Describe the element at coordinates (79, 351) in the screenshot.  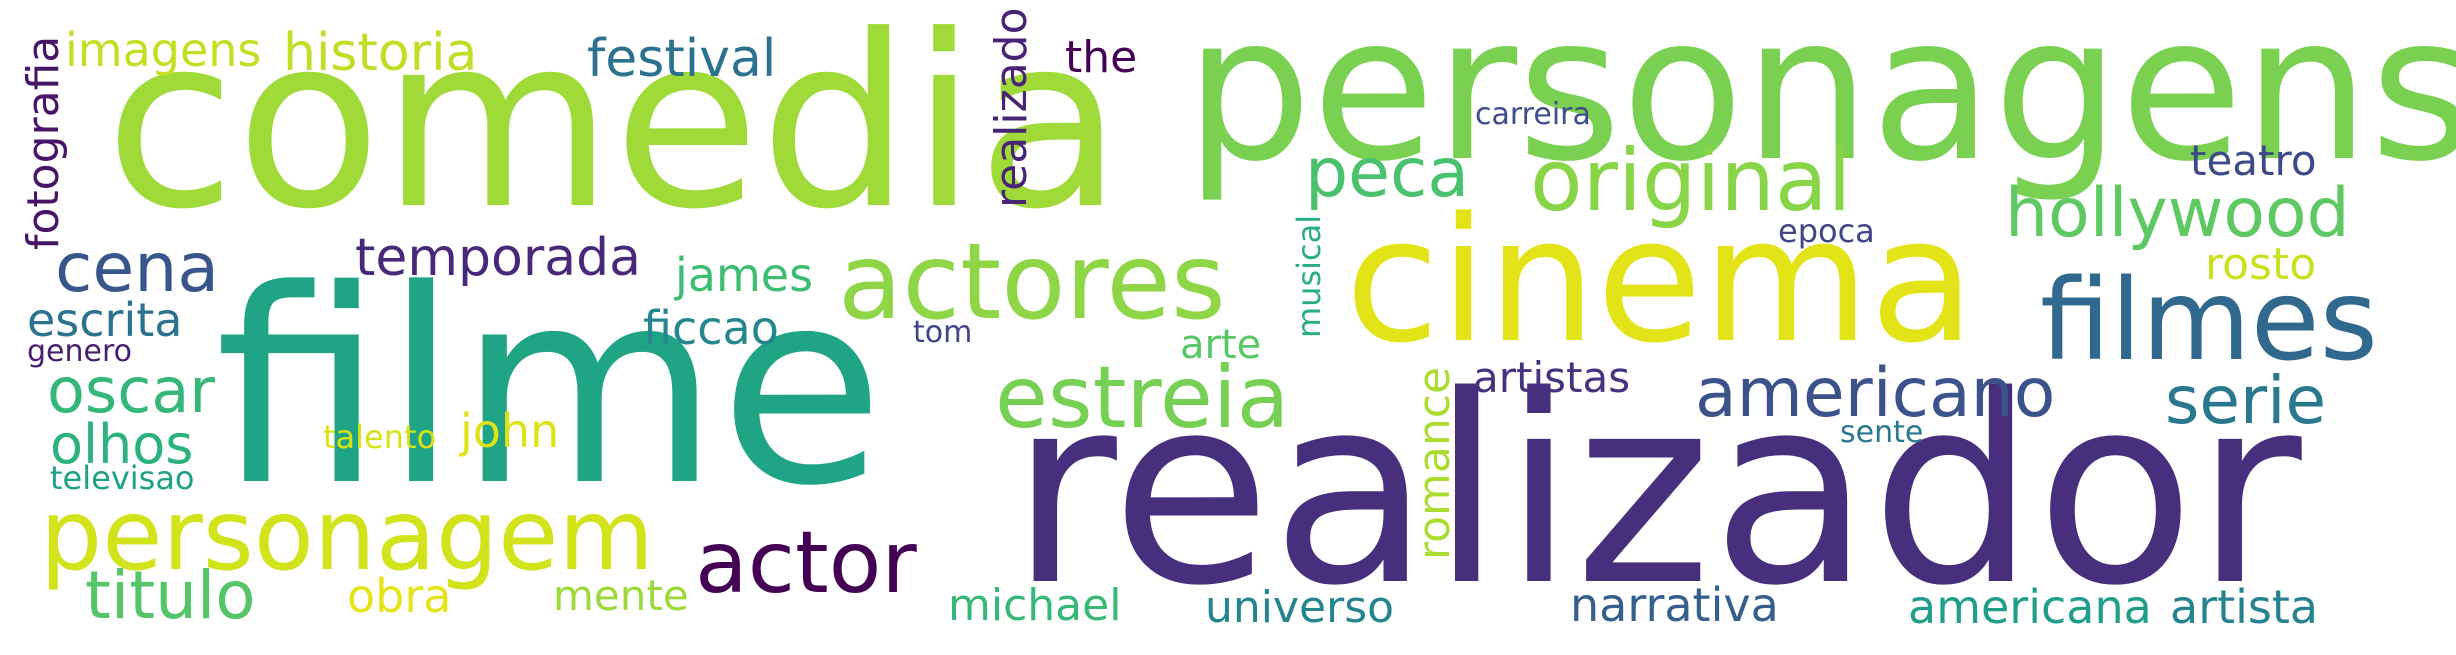
I see `word-fotografia: genero` at that location.